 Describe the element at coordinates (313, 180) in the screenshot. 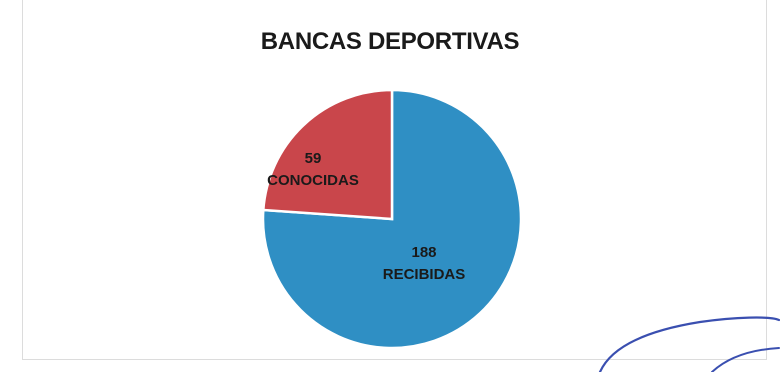

I see `slice-category-label: CONOCIDAS` at that location.